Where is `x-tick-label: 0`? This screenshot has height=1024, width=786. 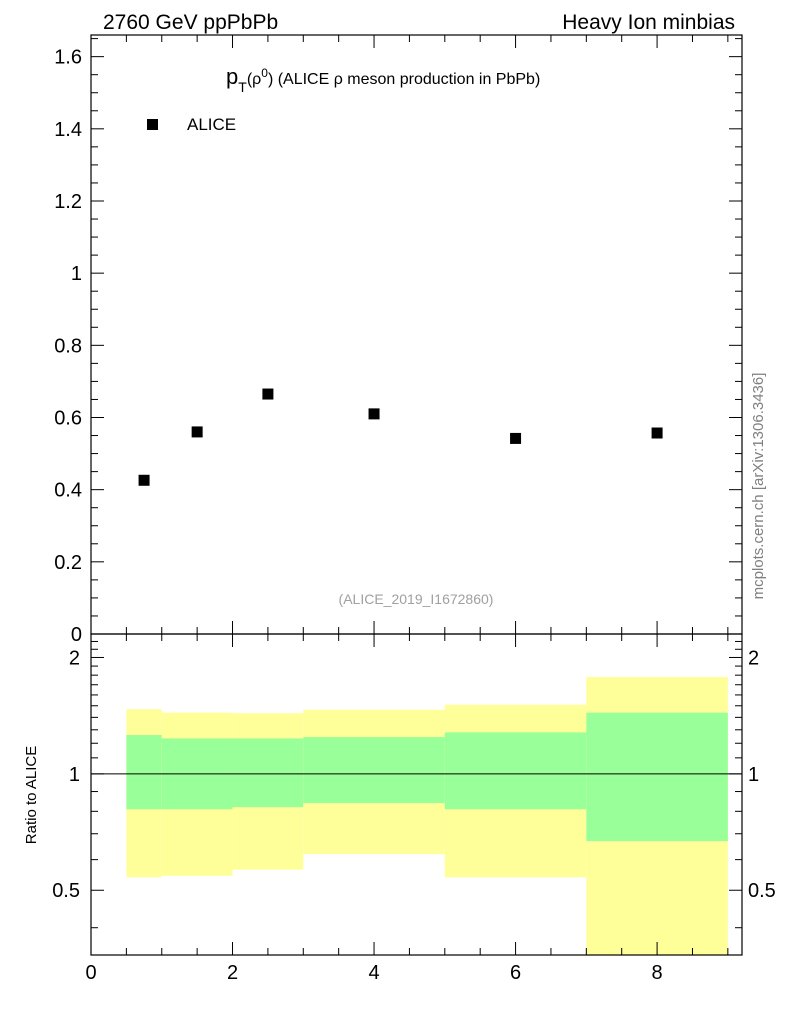 x-tick-label: 0 is located at coordinates (90, 973).